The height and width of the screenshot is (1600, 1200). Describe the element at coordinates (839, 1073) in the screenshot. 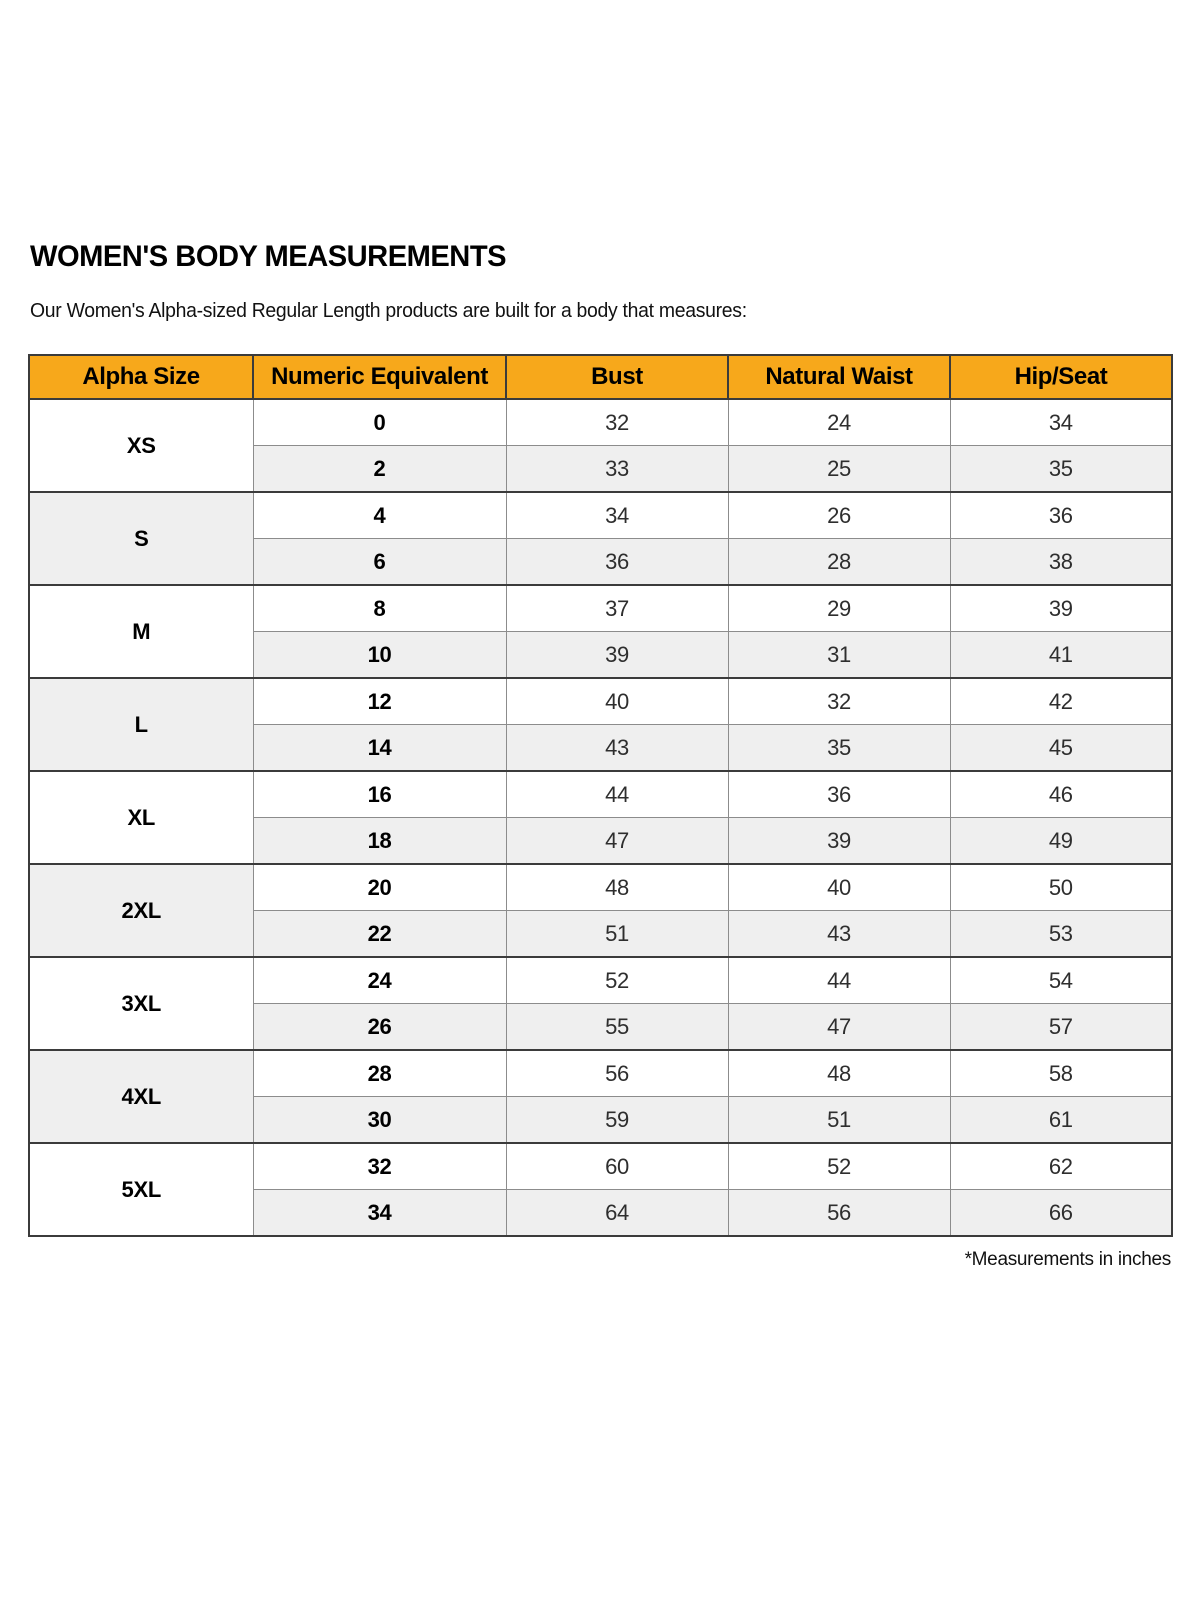

I see `waist-cell: 48` at that location.